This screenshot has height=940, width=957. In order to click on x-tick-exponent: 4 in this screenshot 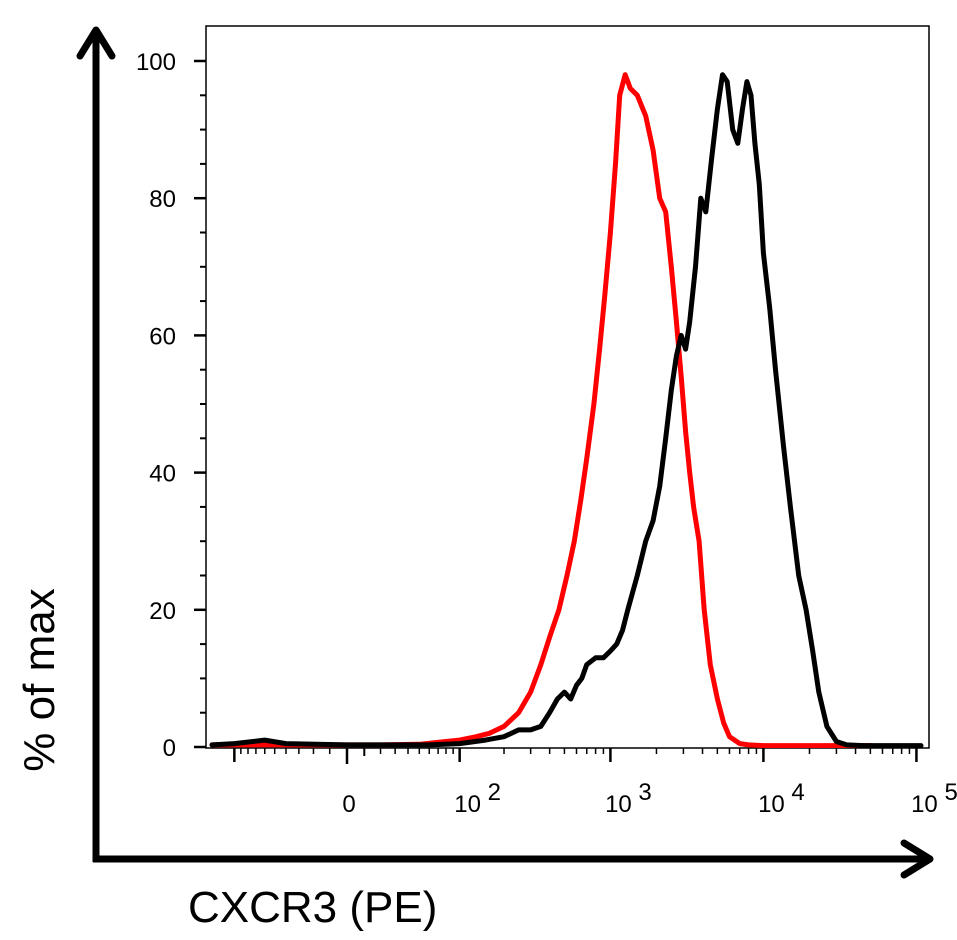, I will do `click(797, 792)`.